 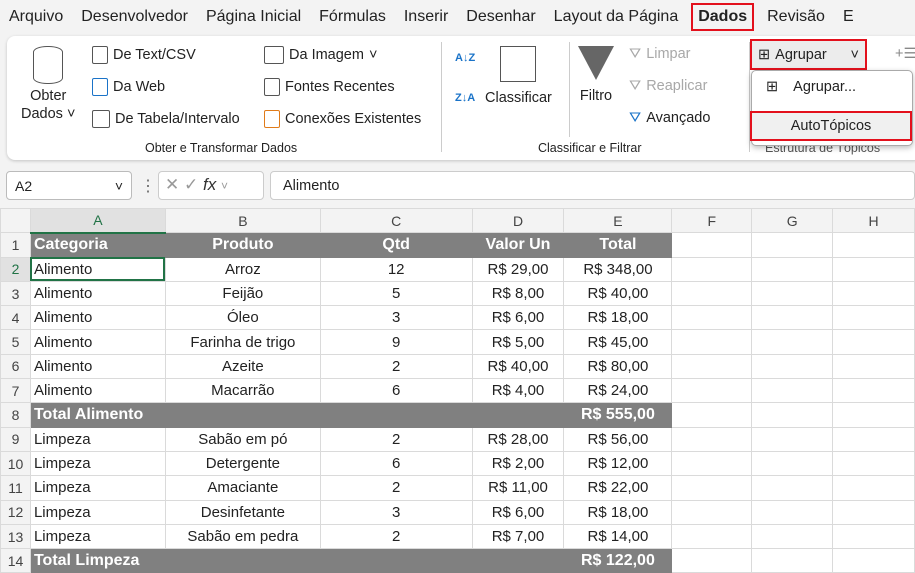 I want to click on cell-E14: R$ 122,00, so click(x=618, y=560).